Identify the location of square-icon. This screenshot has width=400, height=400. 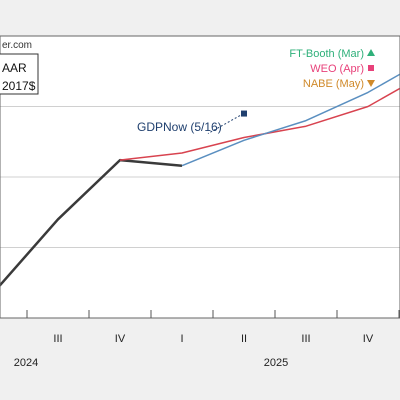
(371, 68).